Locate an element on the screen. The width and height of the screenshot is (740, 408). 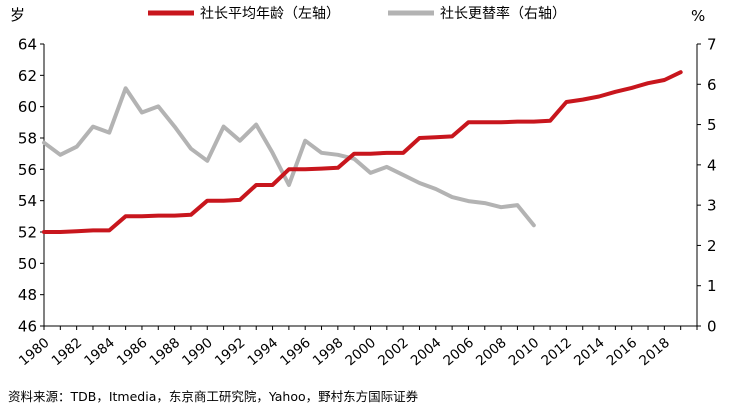
x-tick-label: 1986 is located at coordinates (132, 352).